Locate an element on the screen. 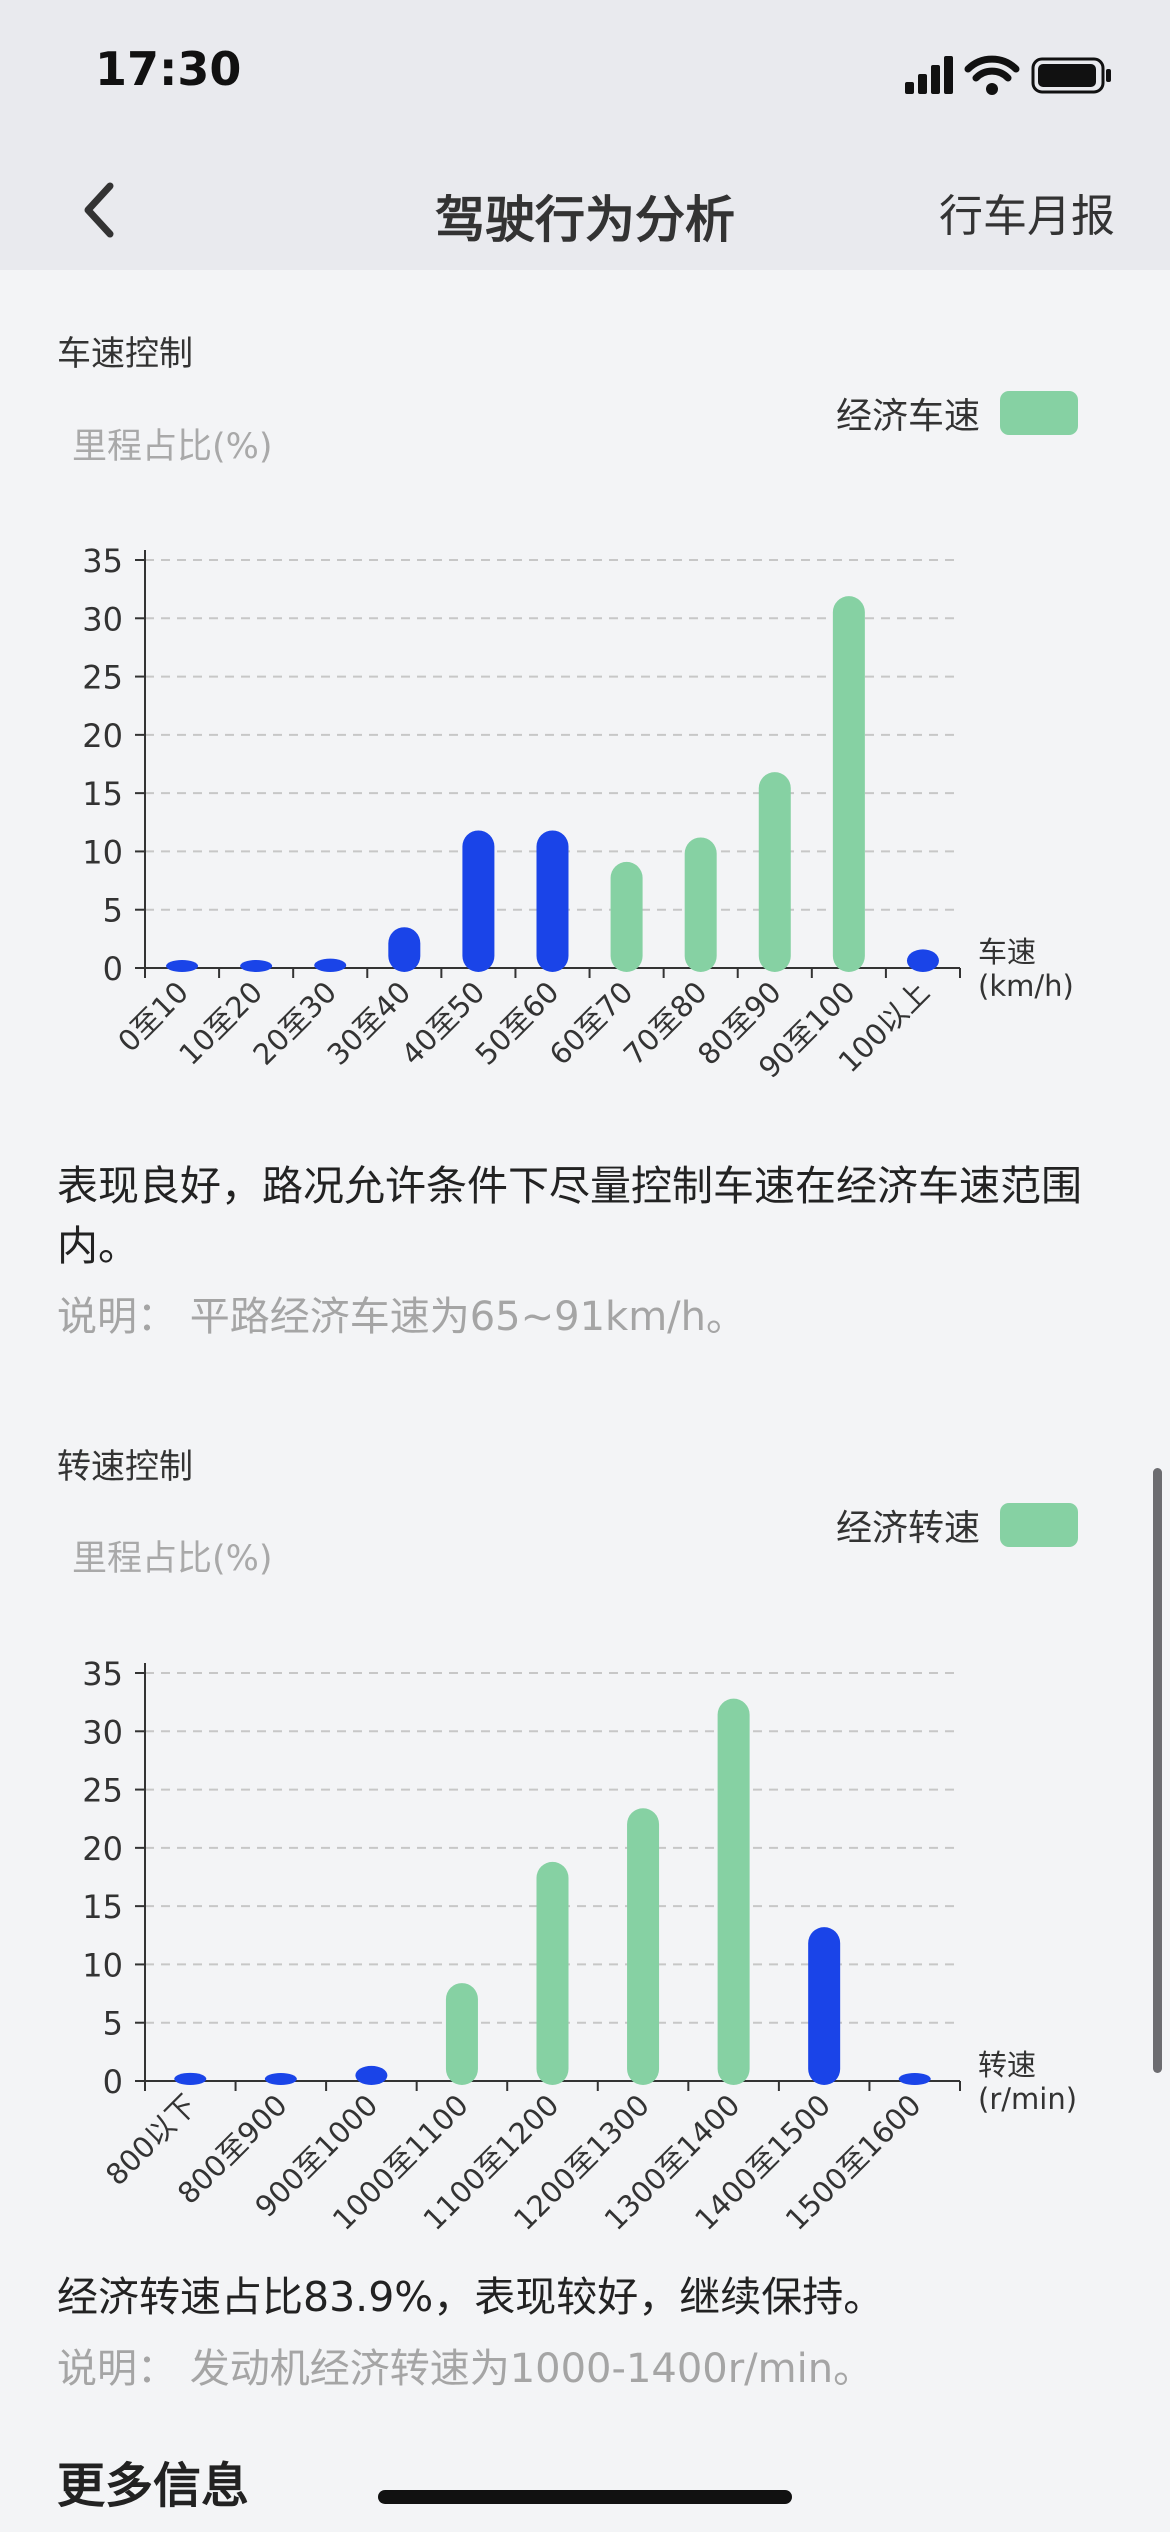  rpm-x-unit-label: 转速 is located at coordinates (1007, 2065).